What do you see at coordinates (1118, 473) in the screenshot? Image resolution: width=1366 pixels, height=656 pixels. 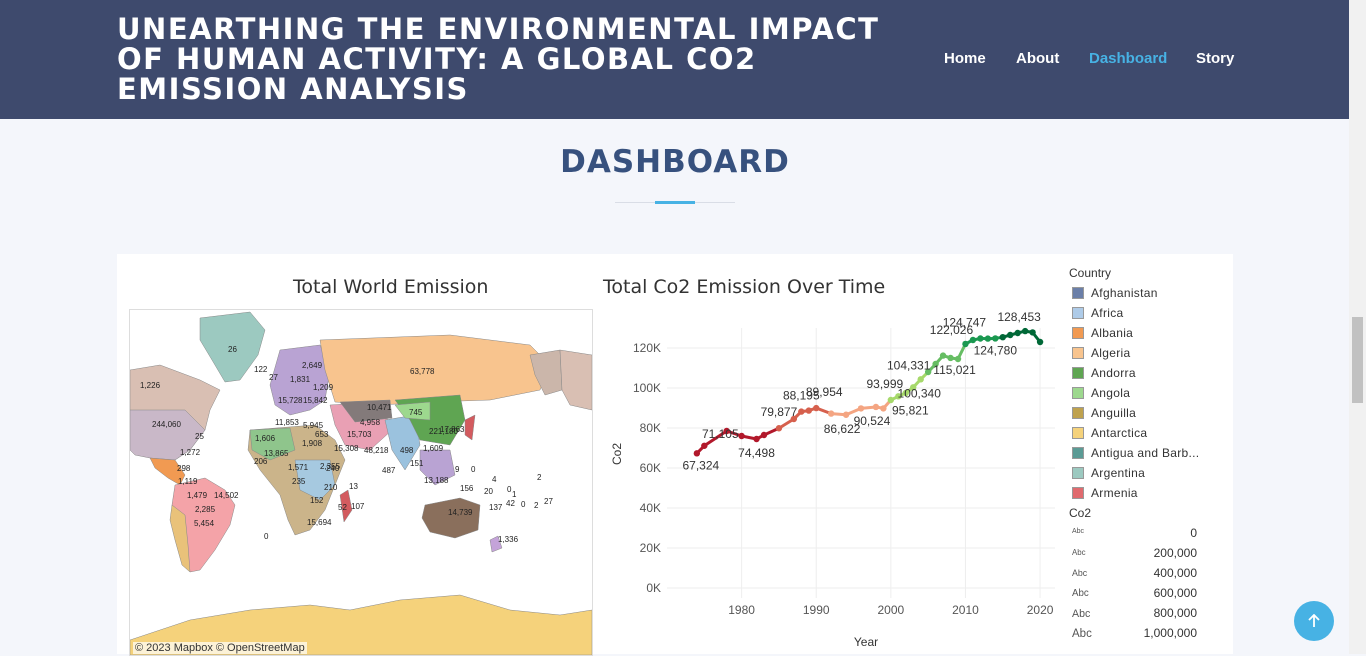 I see `legend-label: Argentina` at bounding box center [1118, 473].